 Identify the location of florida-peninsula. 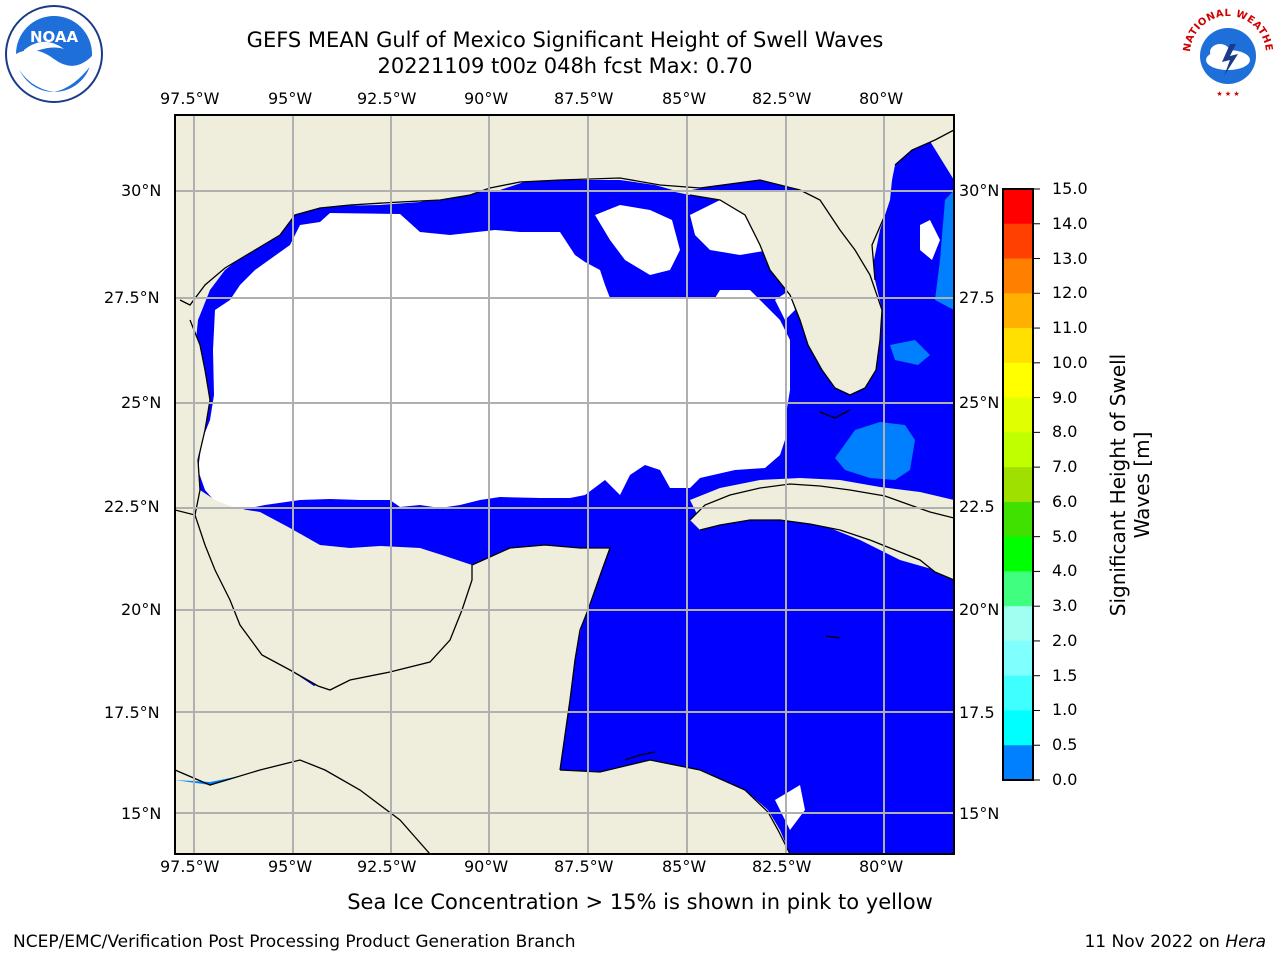
(809, 255).